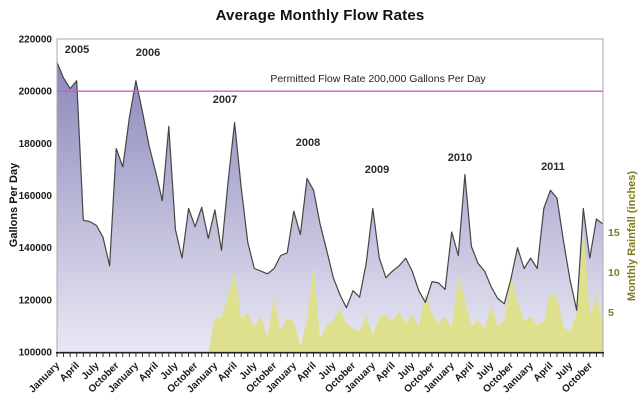 The image size is (640, 407). Describe the element at coordinates (36, 92) in the screenshot. I see `left-axis-tick-label: 200000` at that location.